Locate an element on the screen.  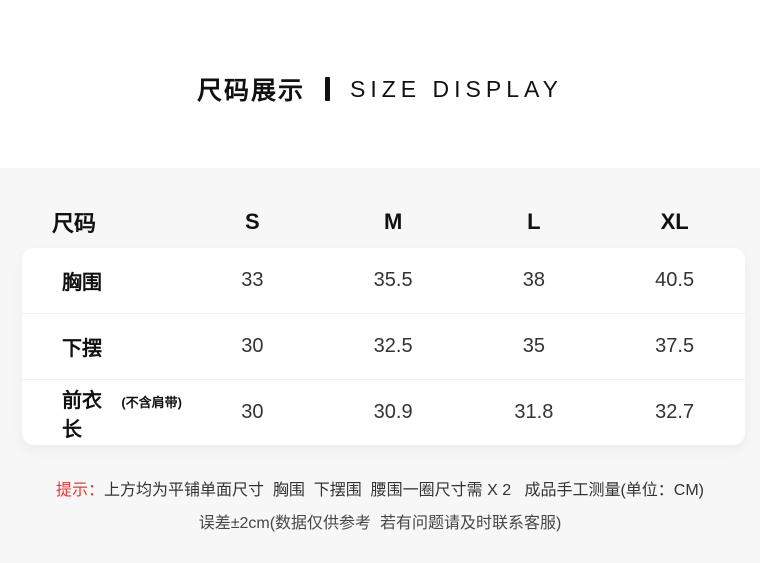
row-label-note: (不含肩带) is located at coordinates (151, 402).